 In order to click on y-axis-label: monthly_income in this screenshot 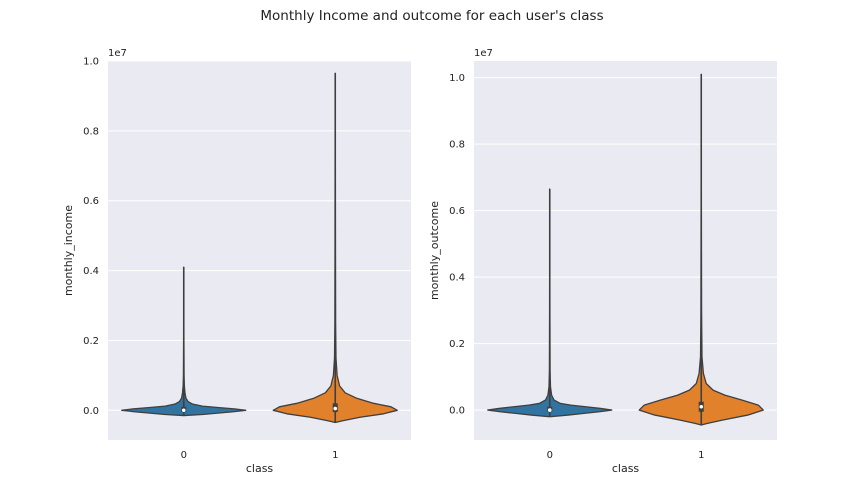, I will do `click(68, 250)`.